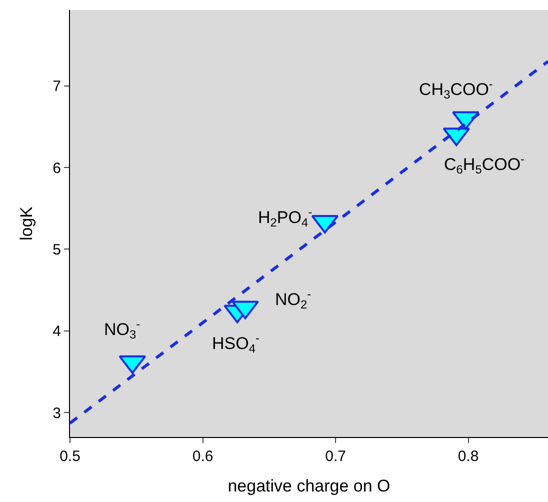 Image resolution: width=548 pixels, height=502 pixels. Describe the element at coordinates (468, 456) in the screenshot. I see `x-tick-label: 0.8` at that location.